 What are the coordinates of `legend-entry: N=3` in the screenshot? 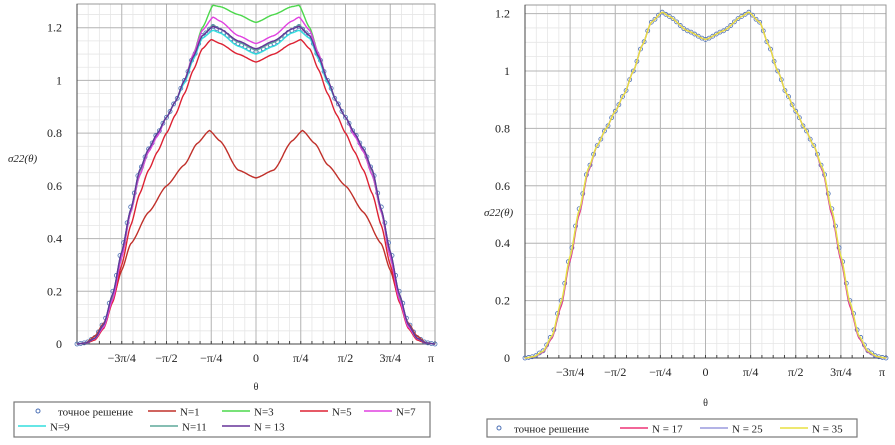 It's located at (248, 413).